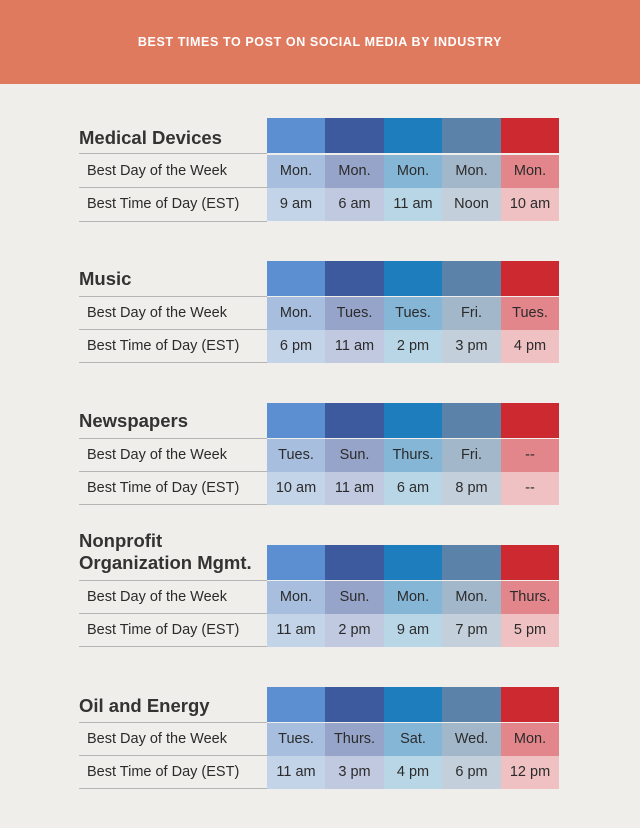 This screenshot has width=640, height=828. What do you see at coordinates (413, 739) in the screenshot?
I see `day-cell: Sat.` at bounding box center [413, 739].